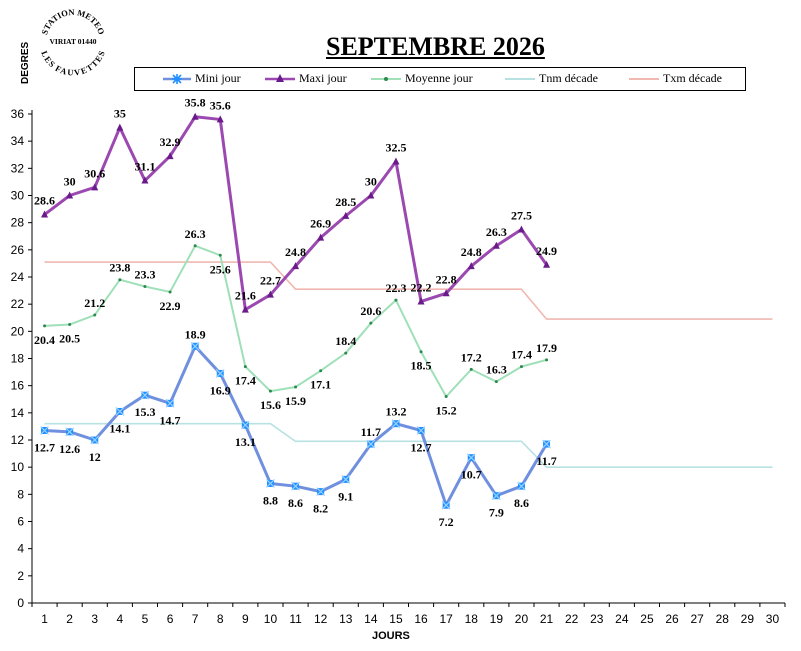 This screenshot has width=801, height=651. What do you see at coordinates (472, 619) in the screenshot?
I see `x-tick-label: 18` at bounding box center [472, 619].